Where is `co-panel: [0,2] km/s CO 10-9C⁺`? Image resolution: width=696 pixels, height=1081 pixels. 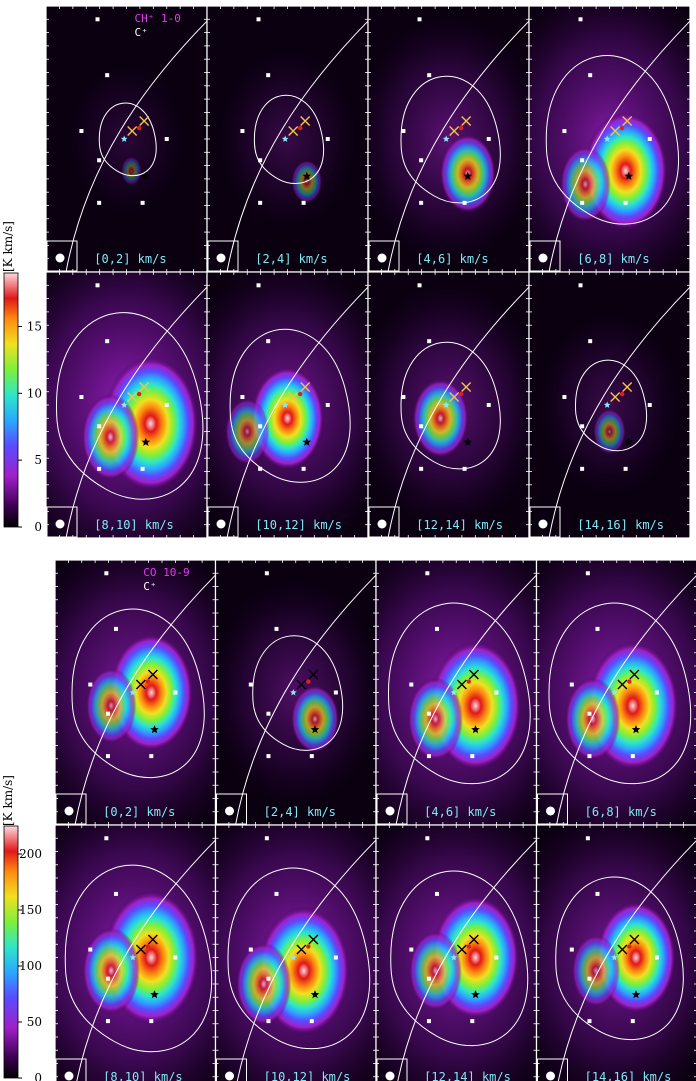
co-panel: [0,2] km/s CO 10-9C⁺ is located at coordinates (135, 692).